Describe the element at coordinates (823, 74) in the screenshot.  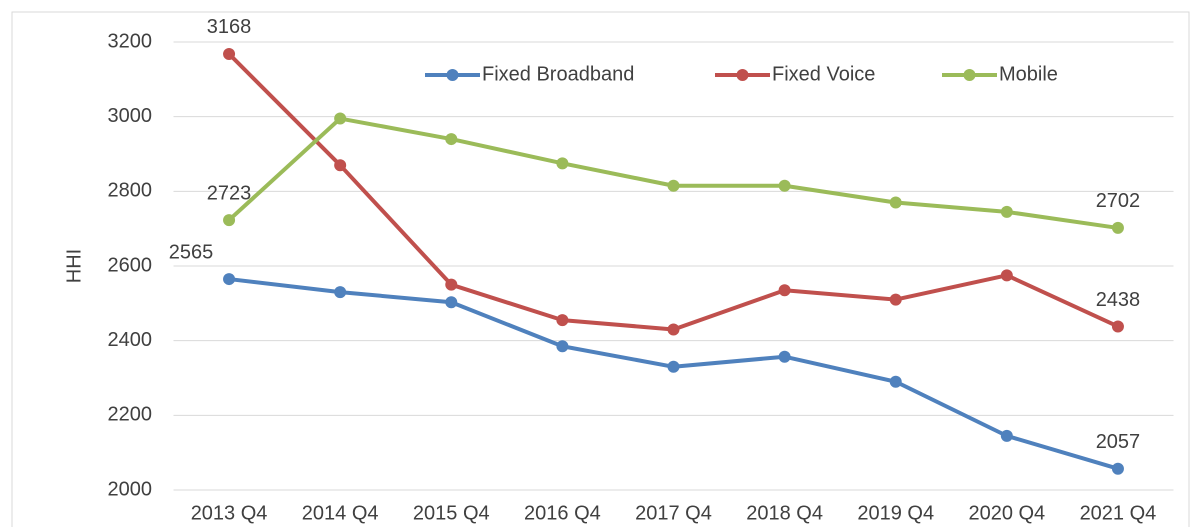
I see `legend-label: Fixed Voice` at that location.